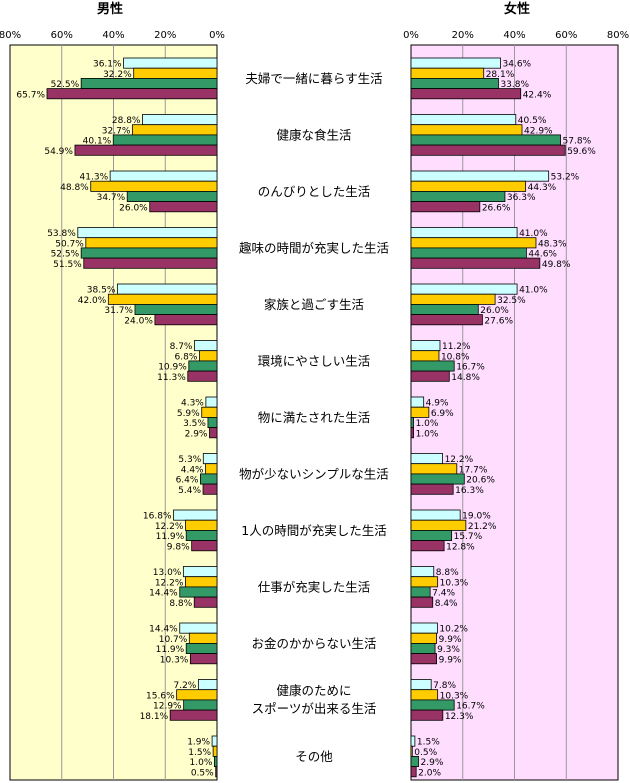  I want to click on male-tick-label: 20%, so click(165, 35).